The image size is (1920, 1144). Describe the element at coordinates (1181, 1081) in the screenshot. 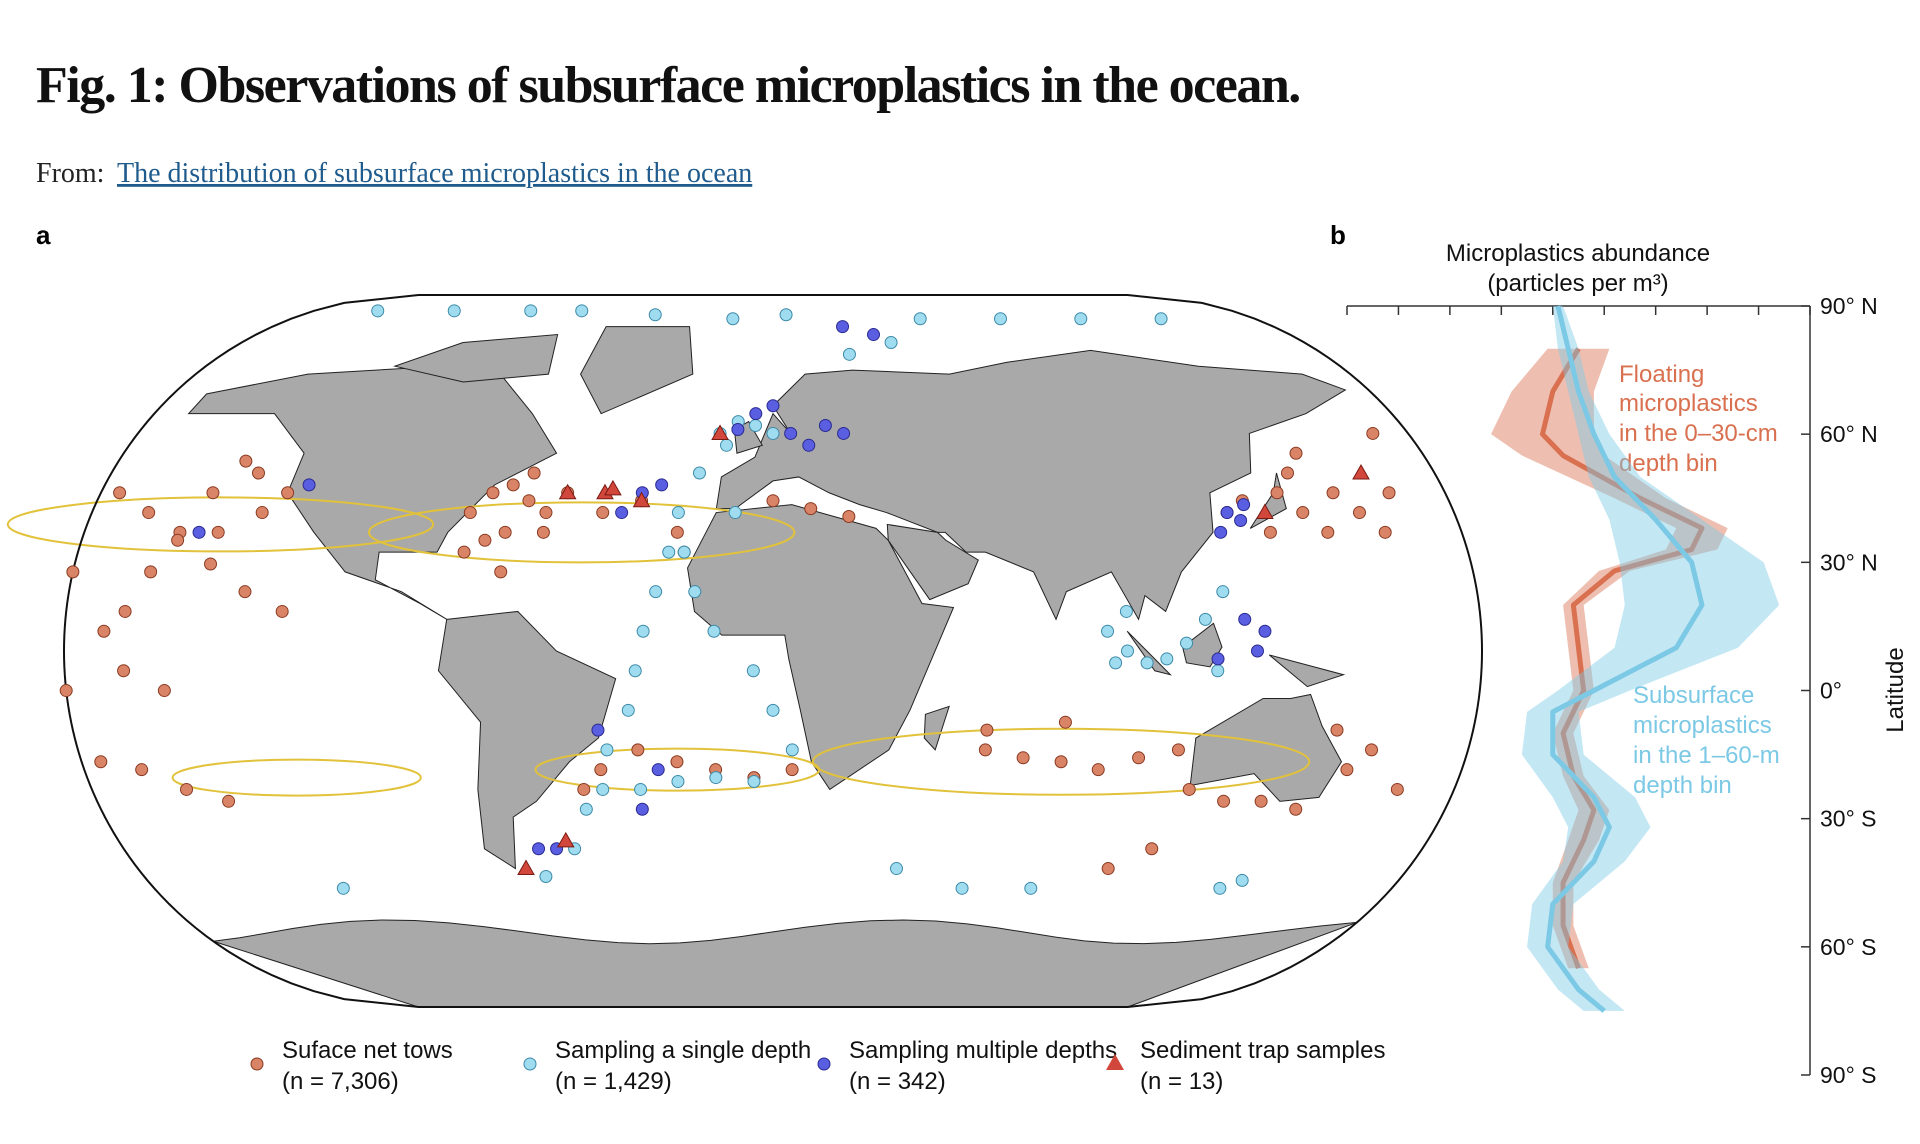

I see `legend-count: (n = 13)` at that location.